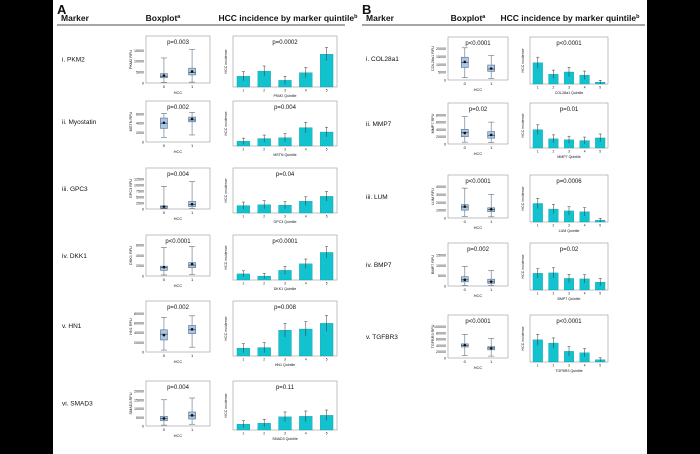  I want to click on marker-name: i. COL28a1, so click(382, 59).